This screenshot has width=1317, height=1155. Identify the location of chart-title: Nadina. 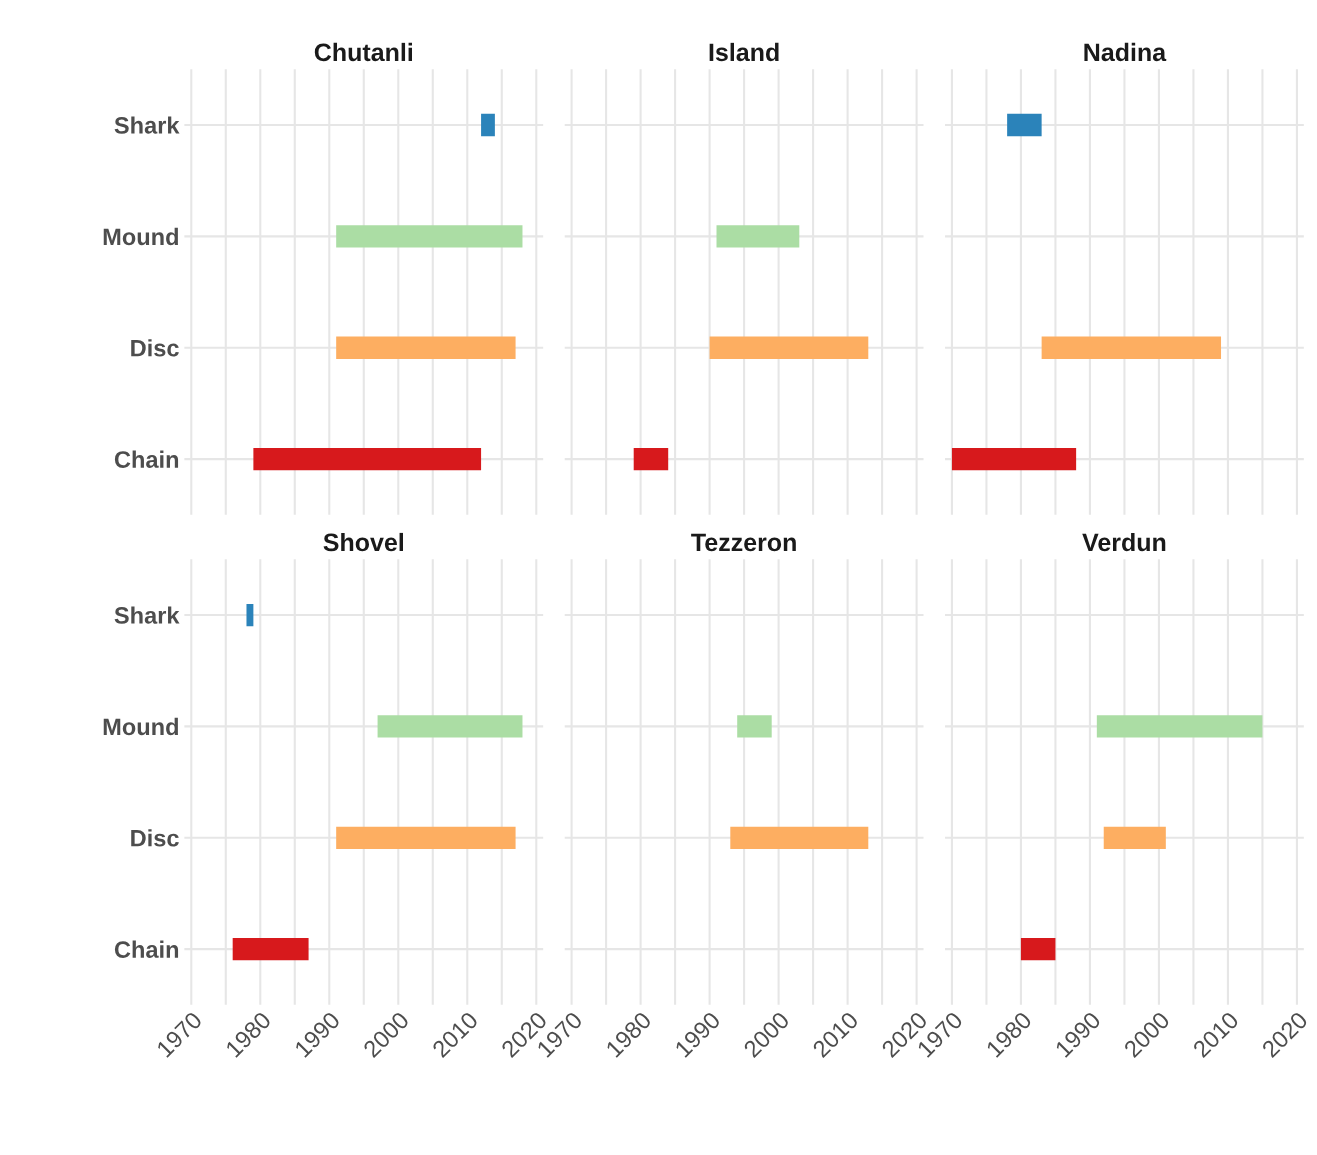
(1125, 52).